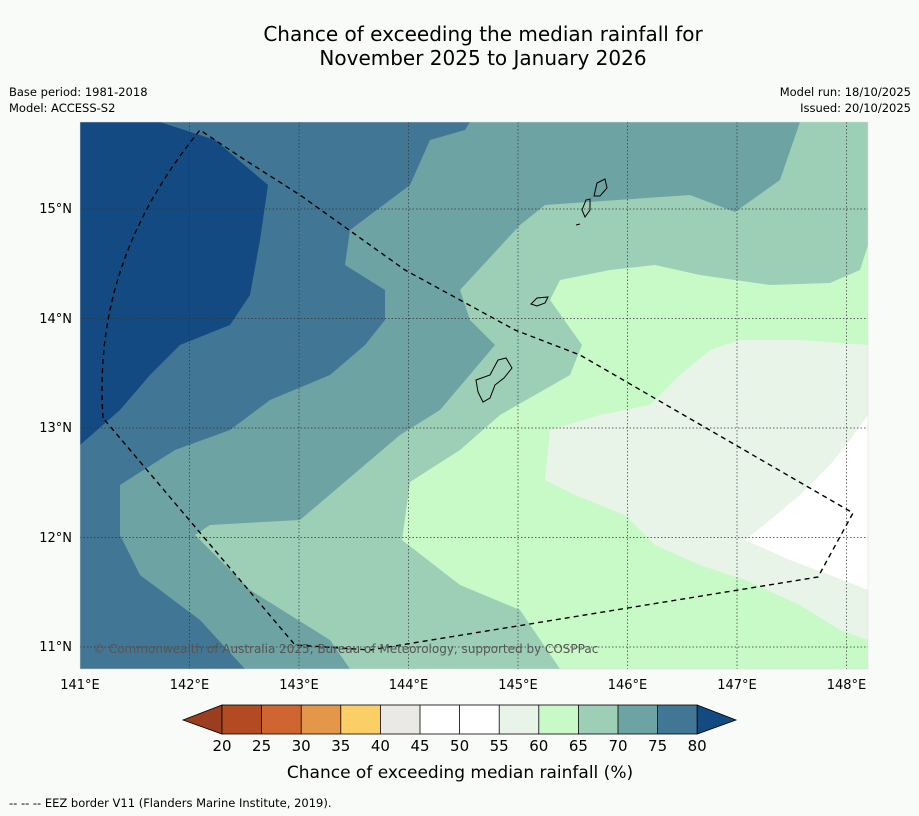 The height and width of the screenshot is (816, 919). Describe the element at coordinates (62, 108) in the screenshot. I see `model-name: Model: ACCESS-S2` at that location.